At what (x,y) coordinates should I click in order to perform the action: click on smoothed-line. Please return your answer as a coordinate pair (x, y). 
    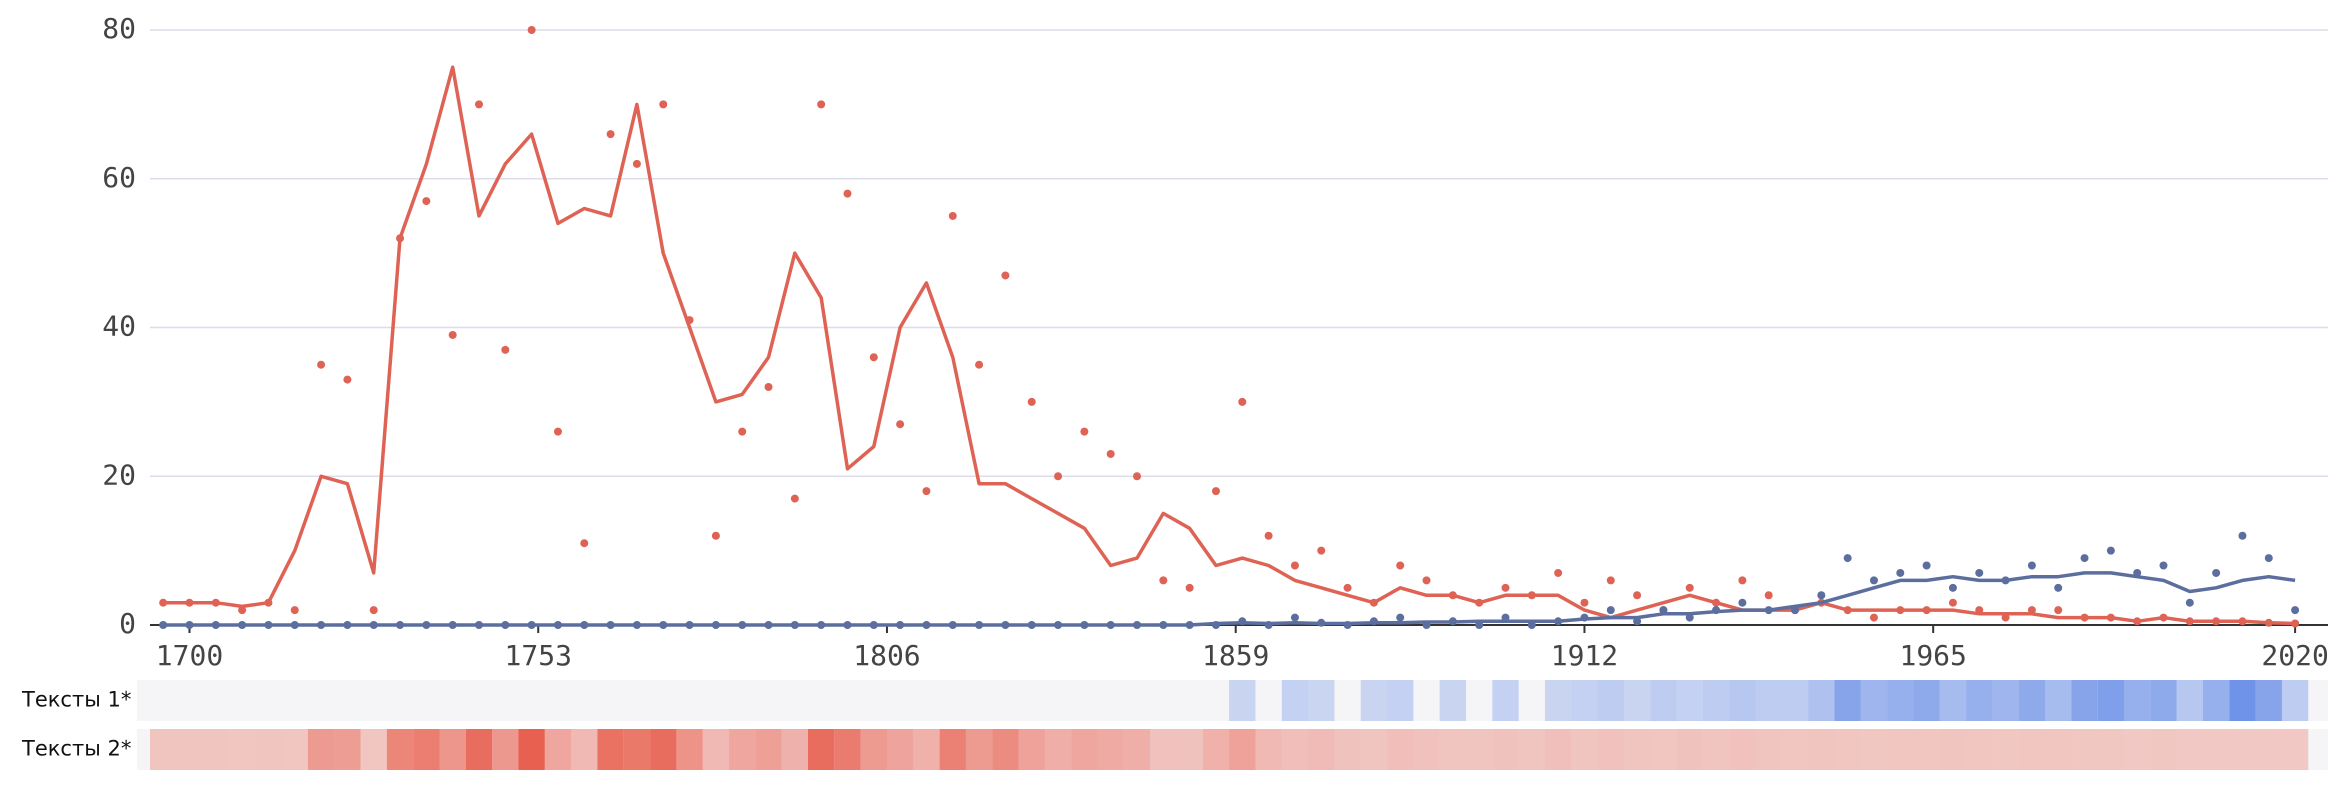
    Looking at the image, I should click on (1229, 599).